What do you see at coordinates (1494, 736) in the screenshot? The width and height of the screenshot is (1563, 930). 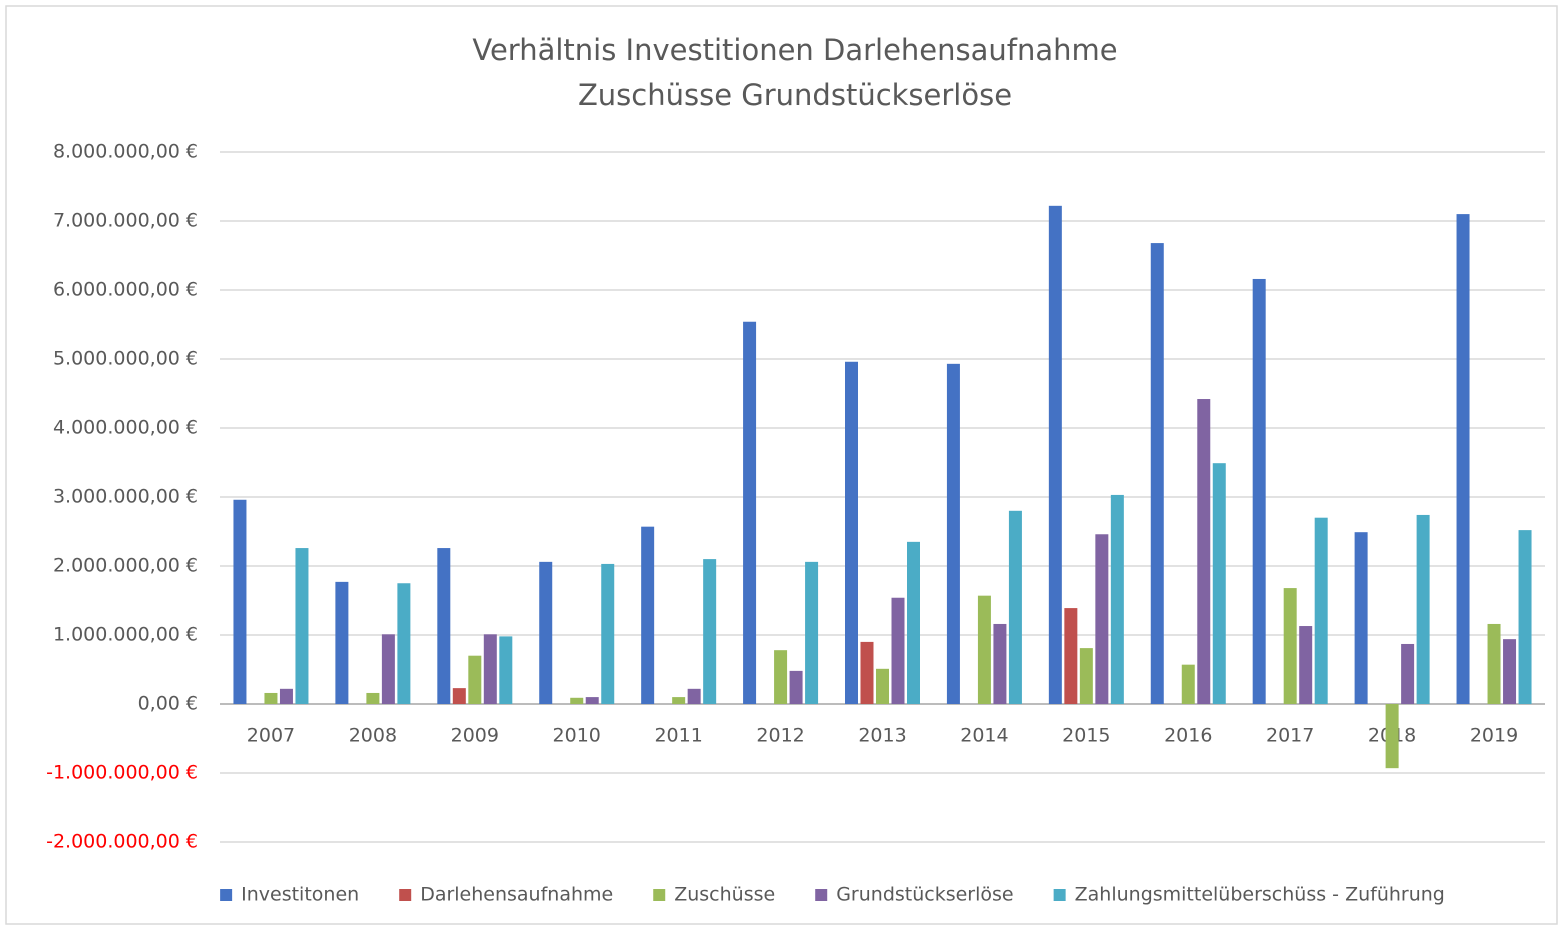 I see `x-tick-label: 2019` at bounding box center [1494, 736].